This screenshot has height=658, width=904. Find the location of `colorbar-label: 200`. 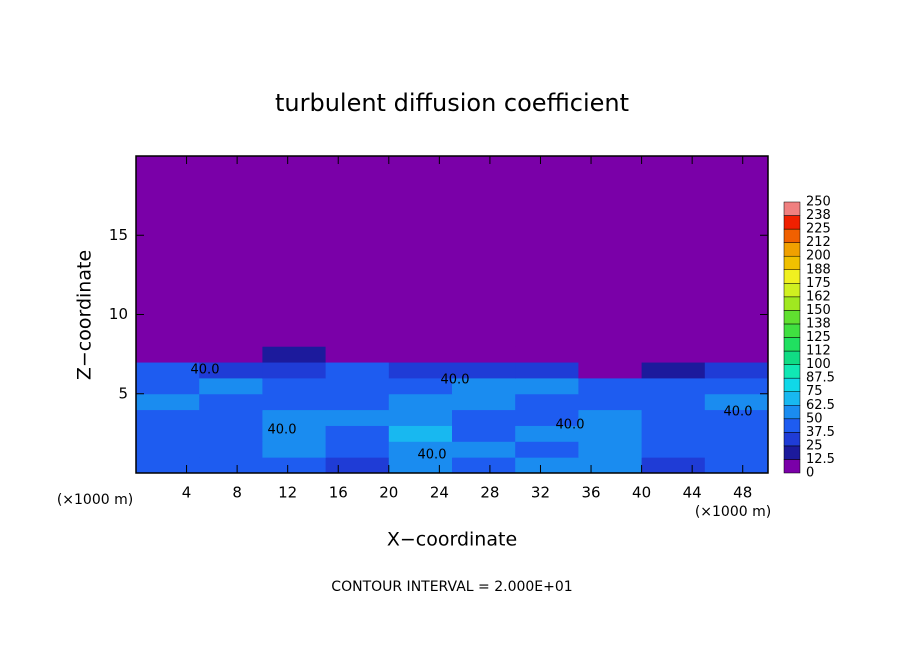

colorbar-label: 200 is located at coordinates (818, 256).